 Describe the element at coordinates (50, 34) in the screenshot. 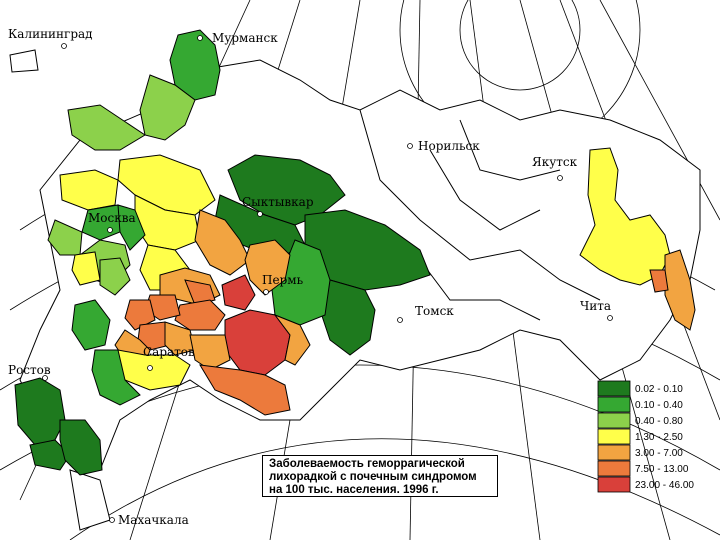

I see `label-kaliningrad: Калининград` at that location.